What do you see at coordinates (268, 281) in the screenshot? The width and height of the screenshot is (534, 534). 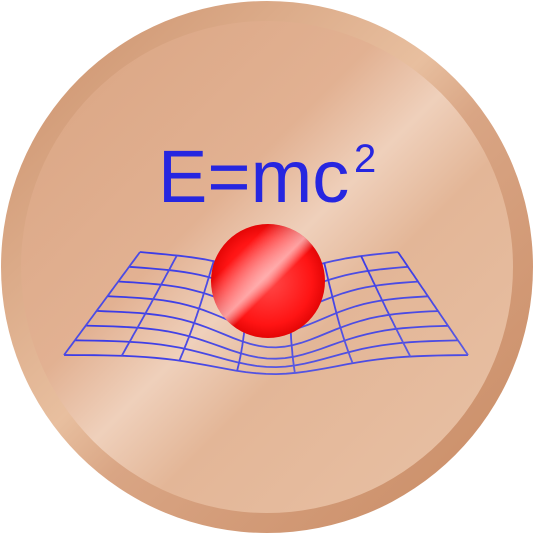 I see `mass-sphere-icon` at bounding box center [268, 281].